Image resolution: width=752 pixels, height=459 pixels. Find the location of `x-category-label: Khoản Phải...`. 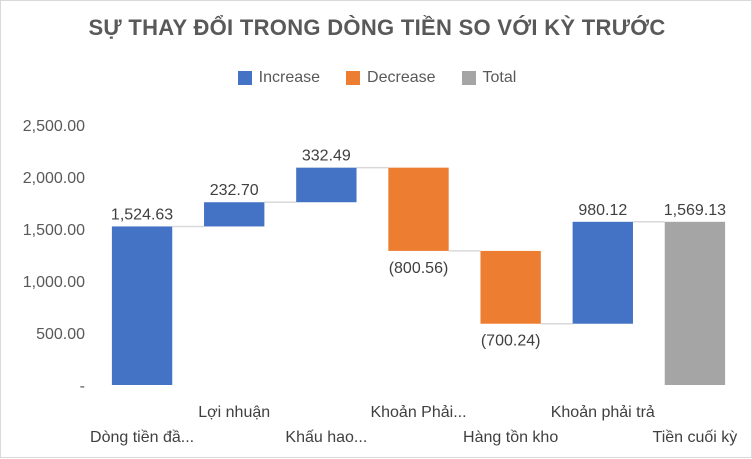

x-category-label: Khoản Phải... is located at coordinates (418, 412).